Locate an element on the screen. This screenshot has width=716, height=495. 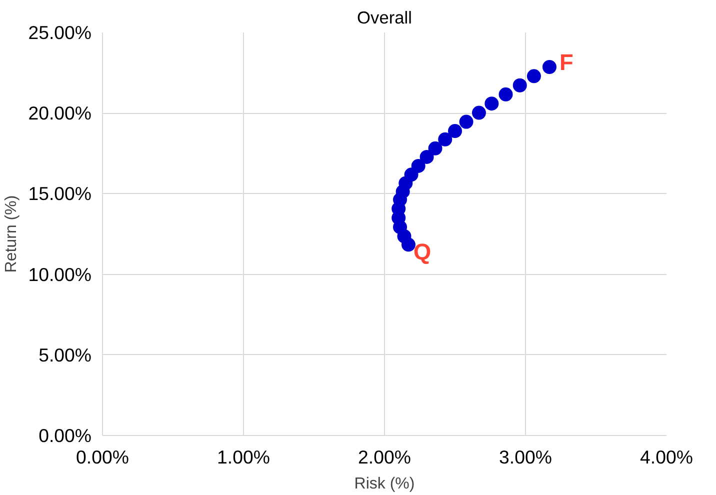
y-tick-label: 10.00% is located at coordinates (60, 274).